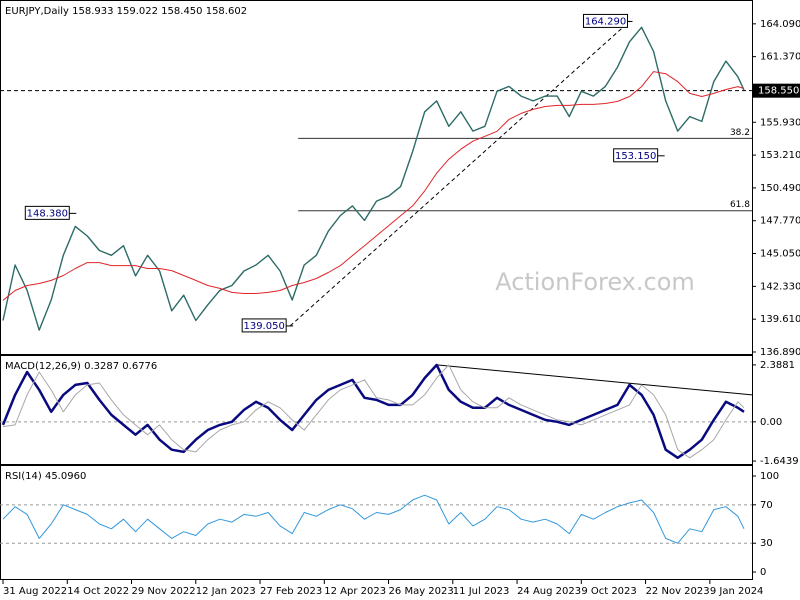  What do you see at coordinates (35, 591) in the screenshot?
I see `x-tick-label: 31 Aug 2022` at bounding box center [35, 591].